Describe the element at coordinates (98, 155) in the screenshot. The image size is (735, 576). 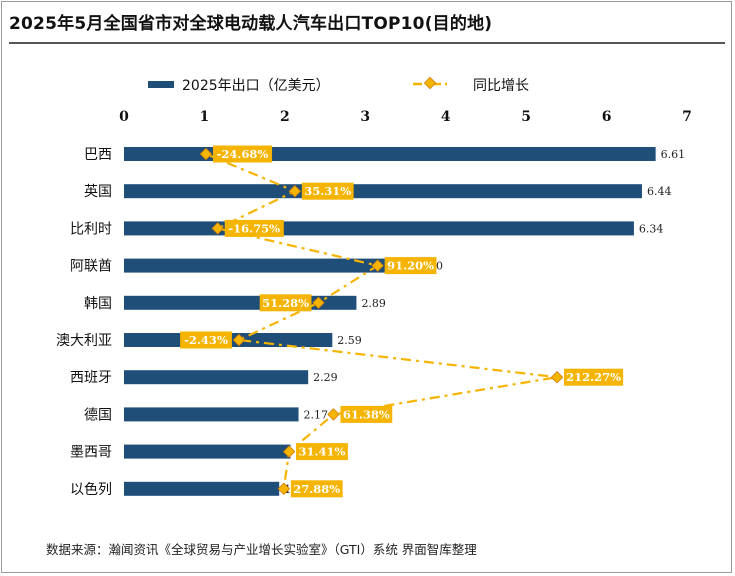
I see `category-label: 巴西` at that location.